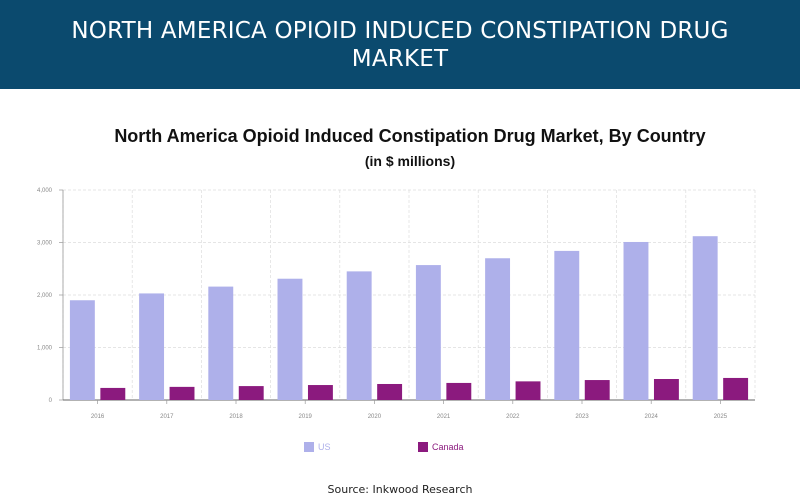 This screenshot has height=500, width=800. Describe the element at coordinates (45, 349) in the screenshot. I see `y-tick-label: 1,000` at that location.